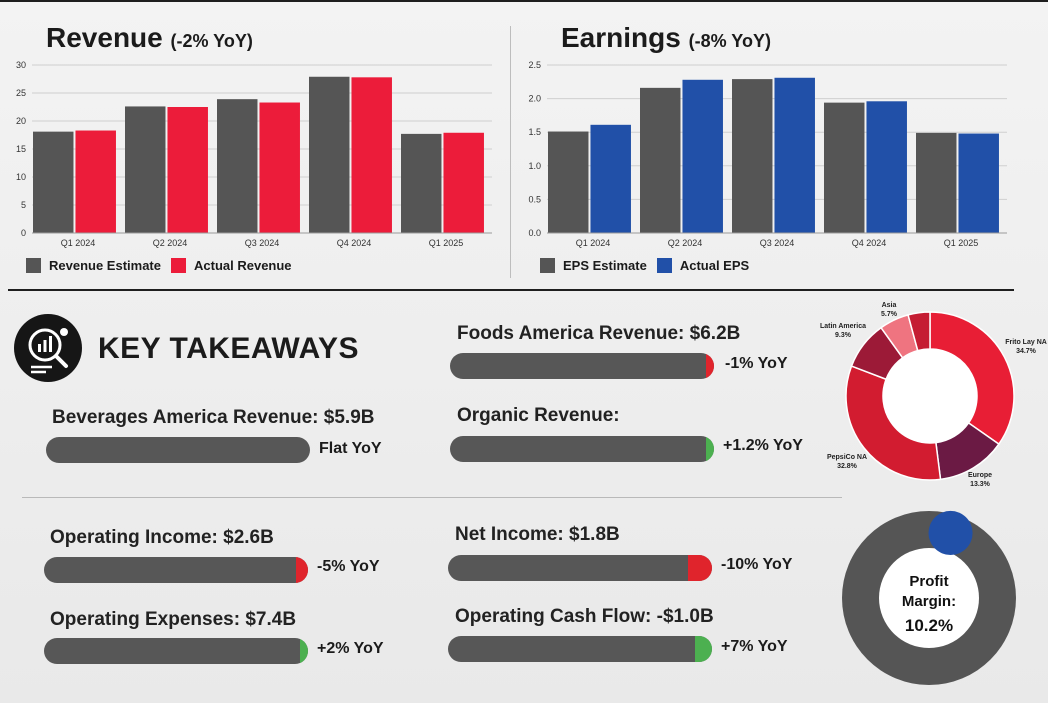  Describe the element at coordinates (593, 265) in the screenshot. I see `legend-eps-estimate: EPS Estimate` at that location.